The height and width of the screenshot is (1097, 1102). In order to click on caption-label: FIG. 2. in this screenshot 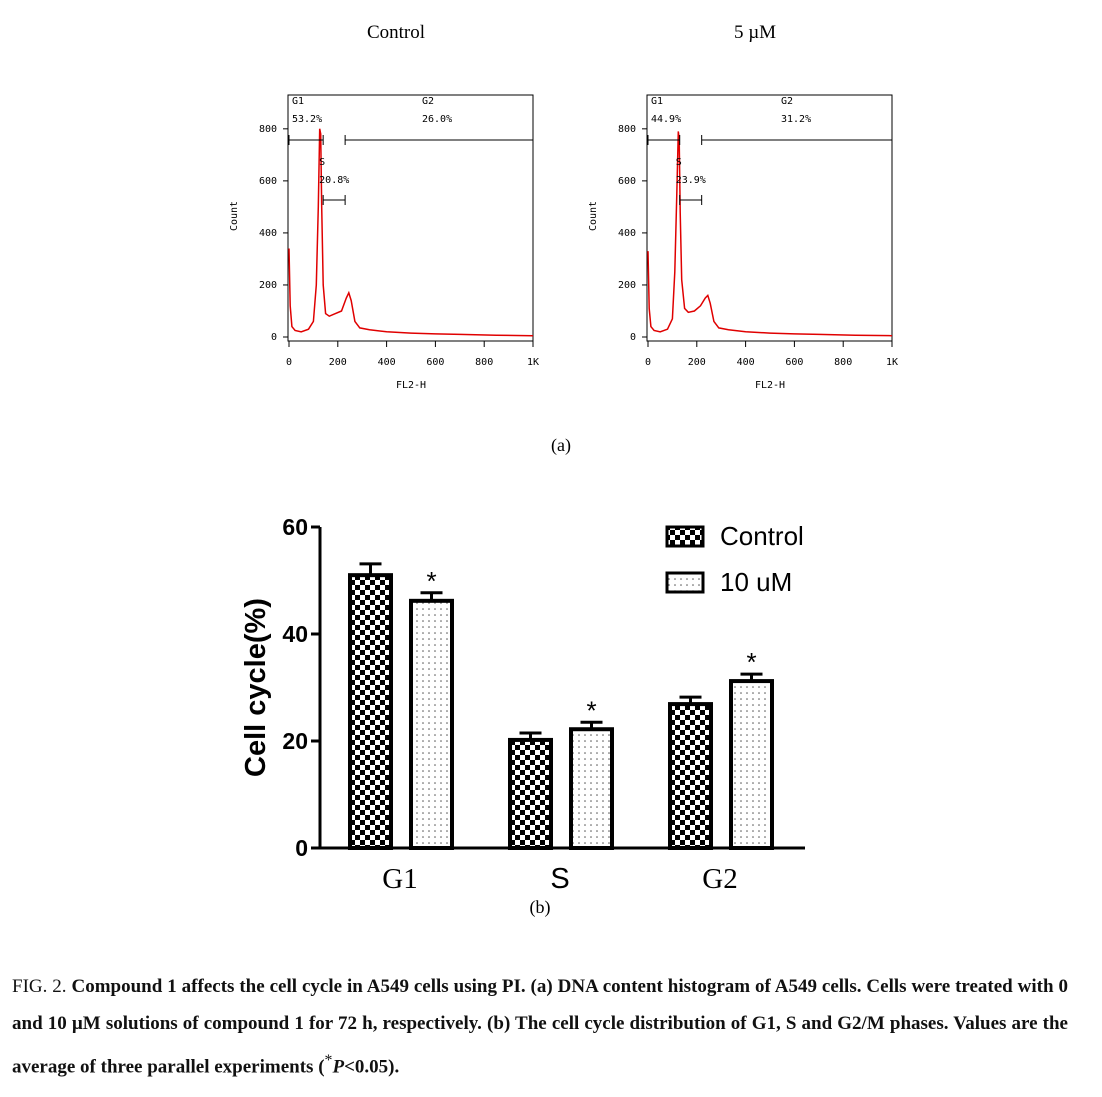, I will do `click(39, 986)`.